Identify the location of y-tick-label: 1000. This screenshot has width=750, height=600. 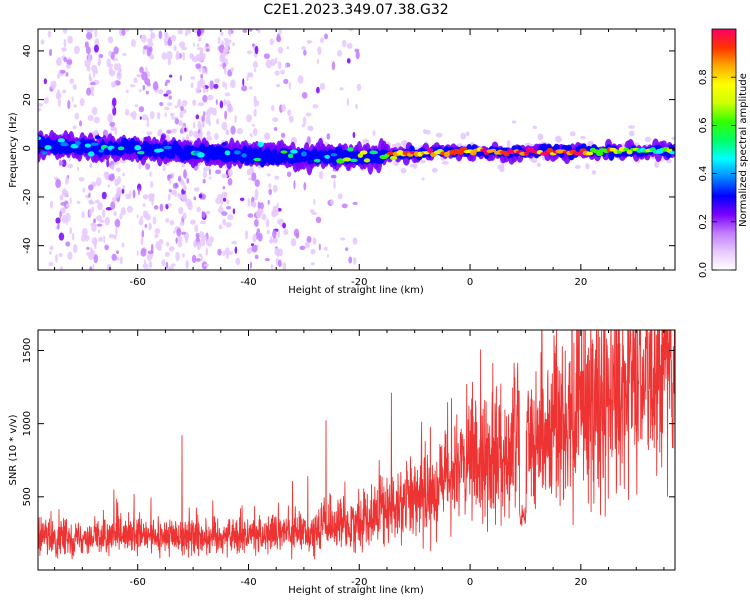
(27, 423).